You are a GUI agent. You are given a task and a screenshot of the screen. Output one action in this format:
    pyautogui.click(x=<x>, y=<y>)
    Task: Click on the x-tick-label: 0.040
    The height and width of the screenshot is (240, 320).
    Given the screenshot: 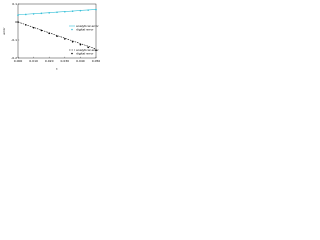 What is the action you would take?
    pyautogui.click(x=80, y=61)
    